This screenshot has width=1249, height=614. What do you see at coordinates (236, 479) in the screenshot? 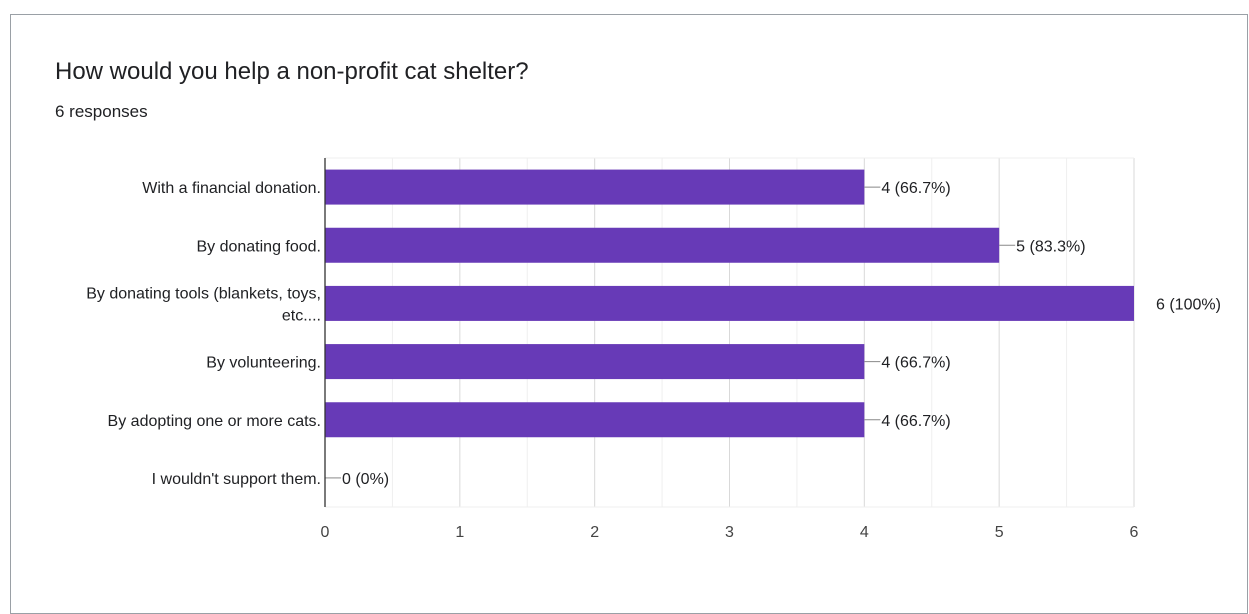
I see `category-label: I wouldn't support them.` at bounding box center [236, 479].